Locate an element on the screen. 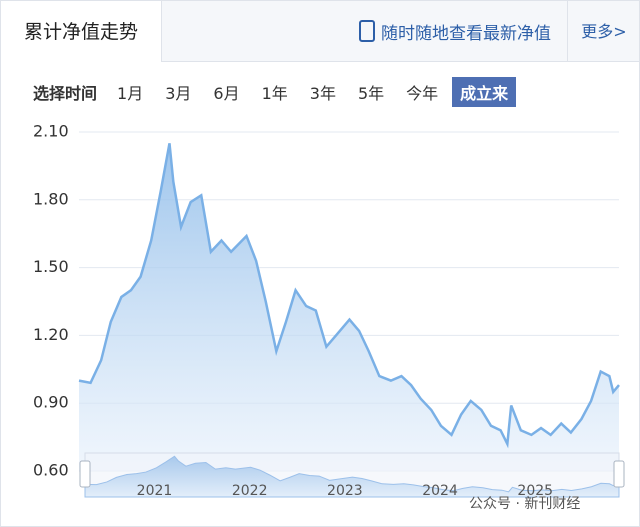 This screenshot has width=640, height=527. navigator-area is located at coordinates (352, 476).